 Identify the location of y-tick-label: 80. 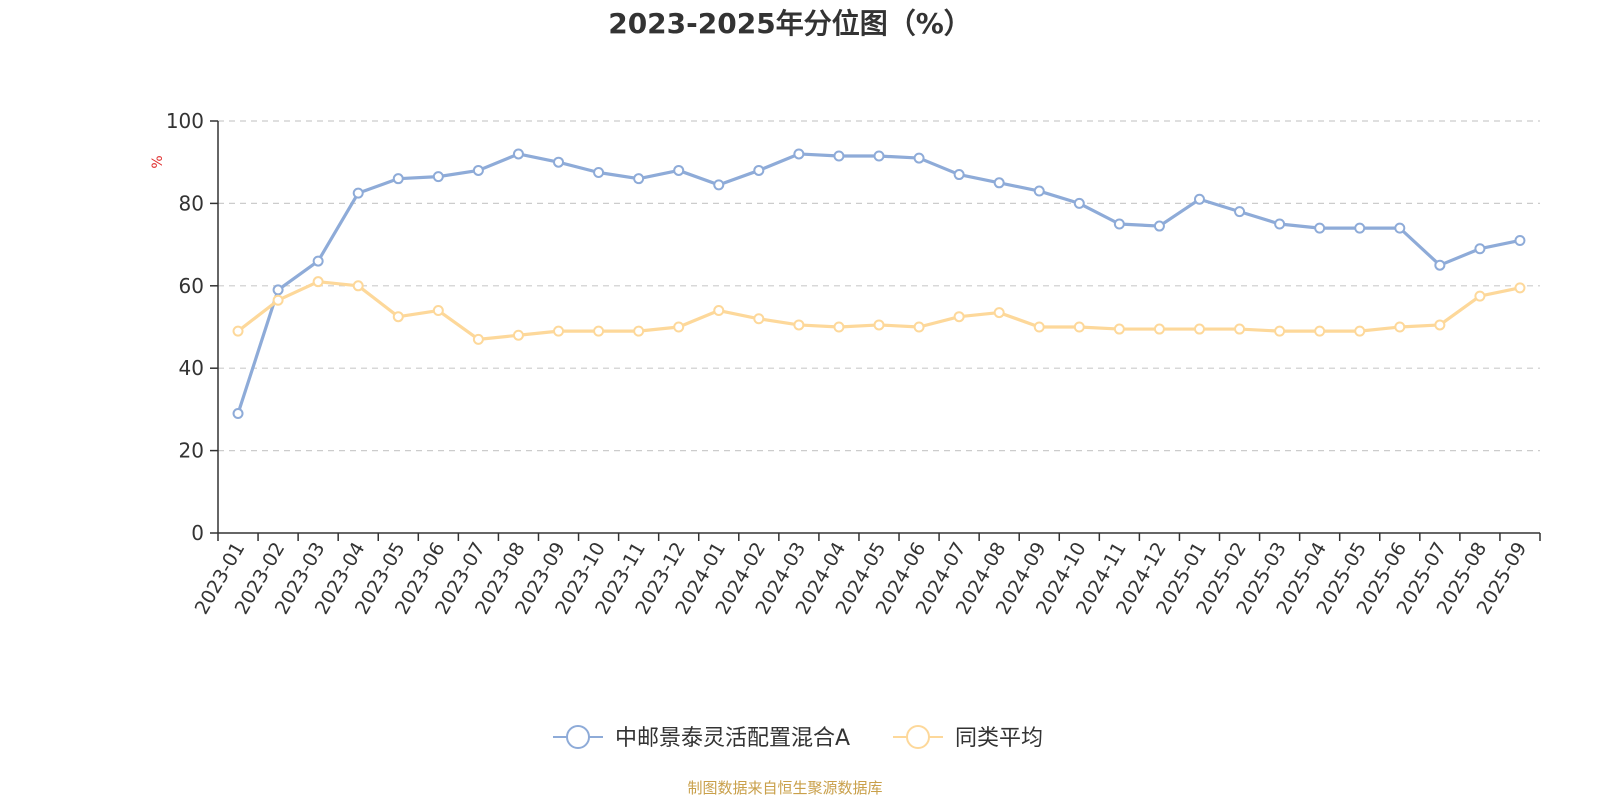
(191, 203).